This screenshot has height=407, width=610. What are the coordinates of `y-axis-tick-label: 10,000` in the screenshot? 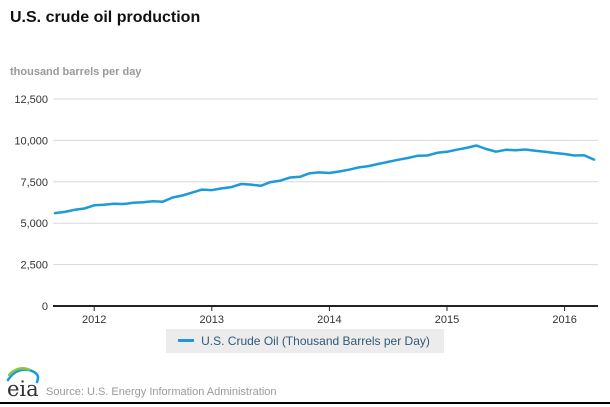 It's located at (31, 141).